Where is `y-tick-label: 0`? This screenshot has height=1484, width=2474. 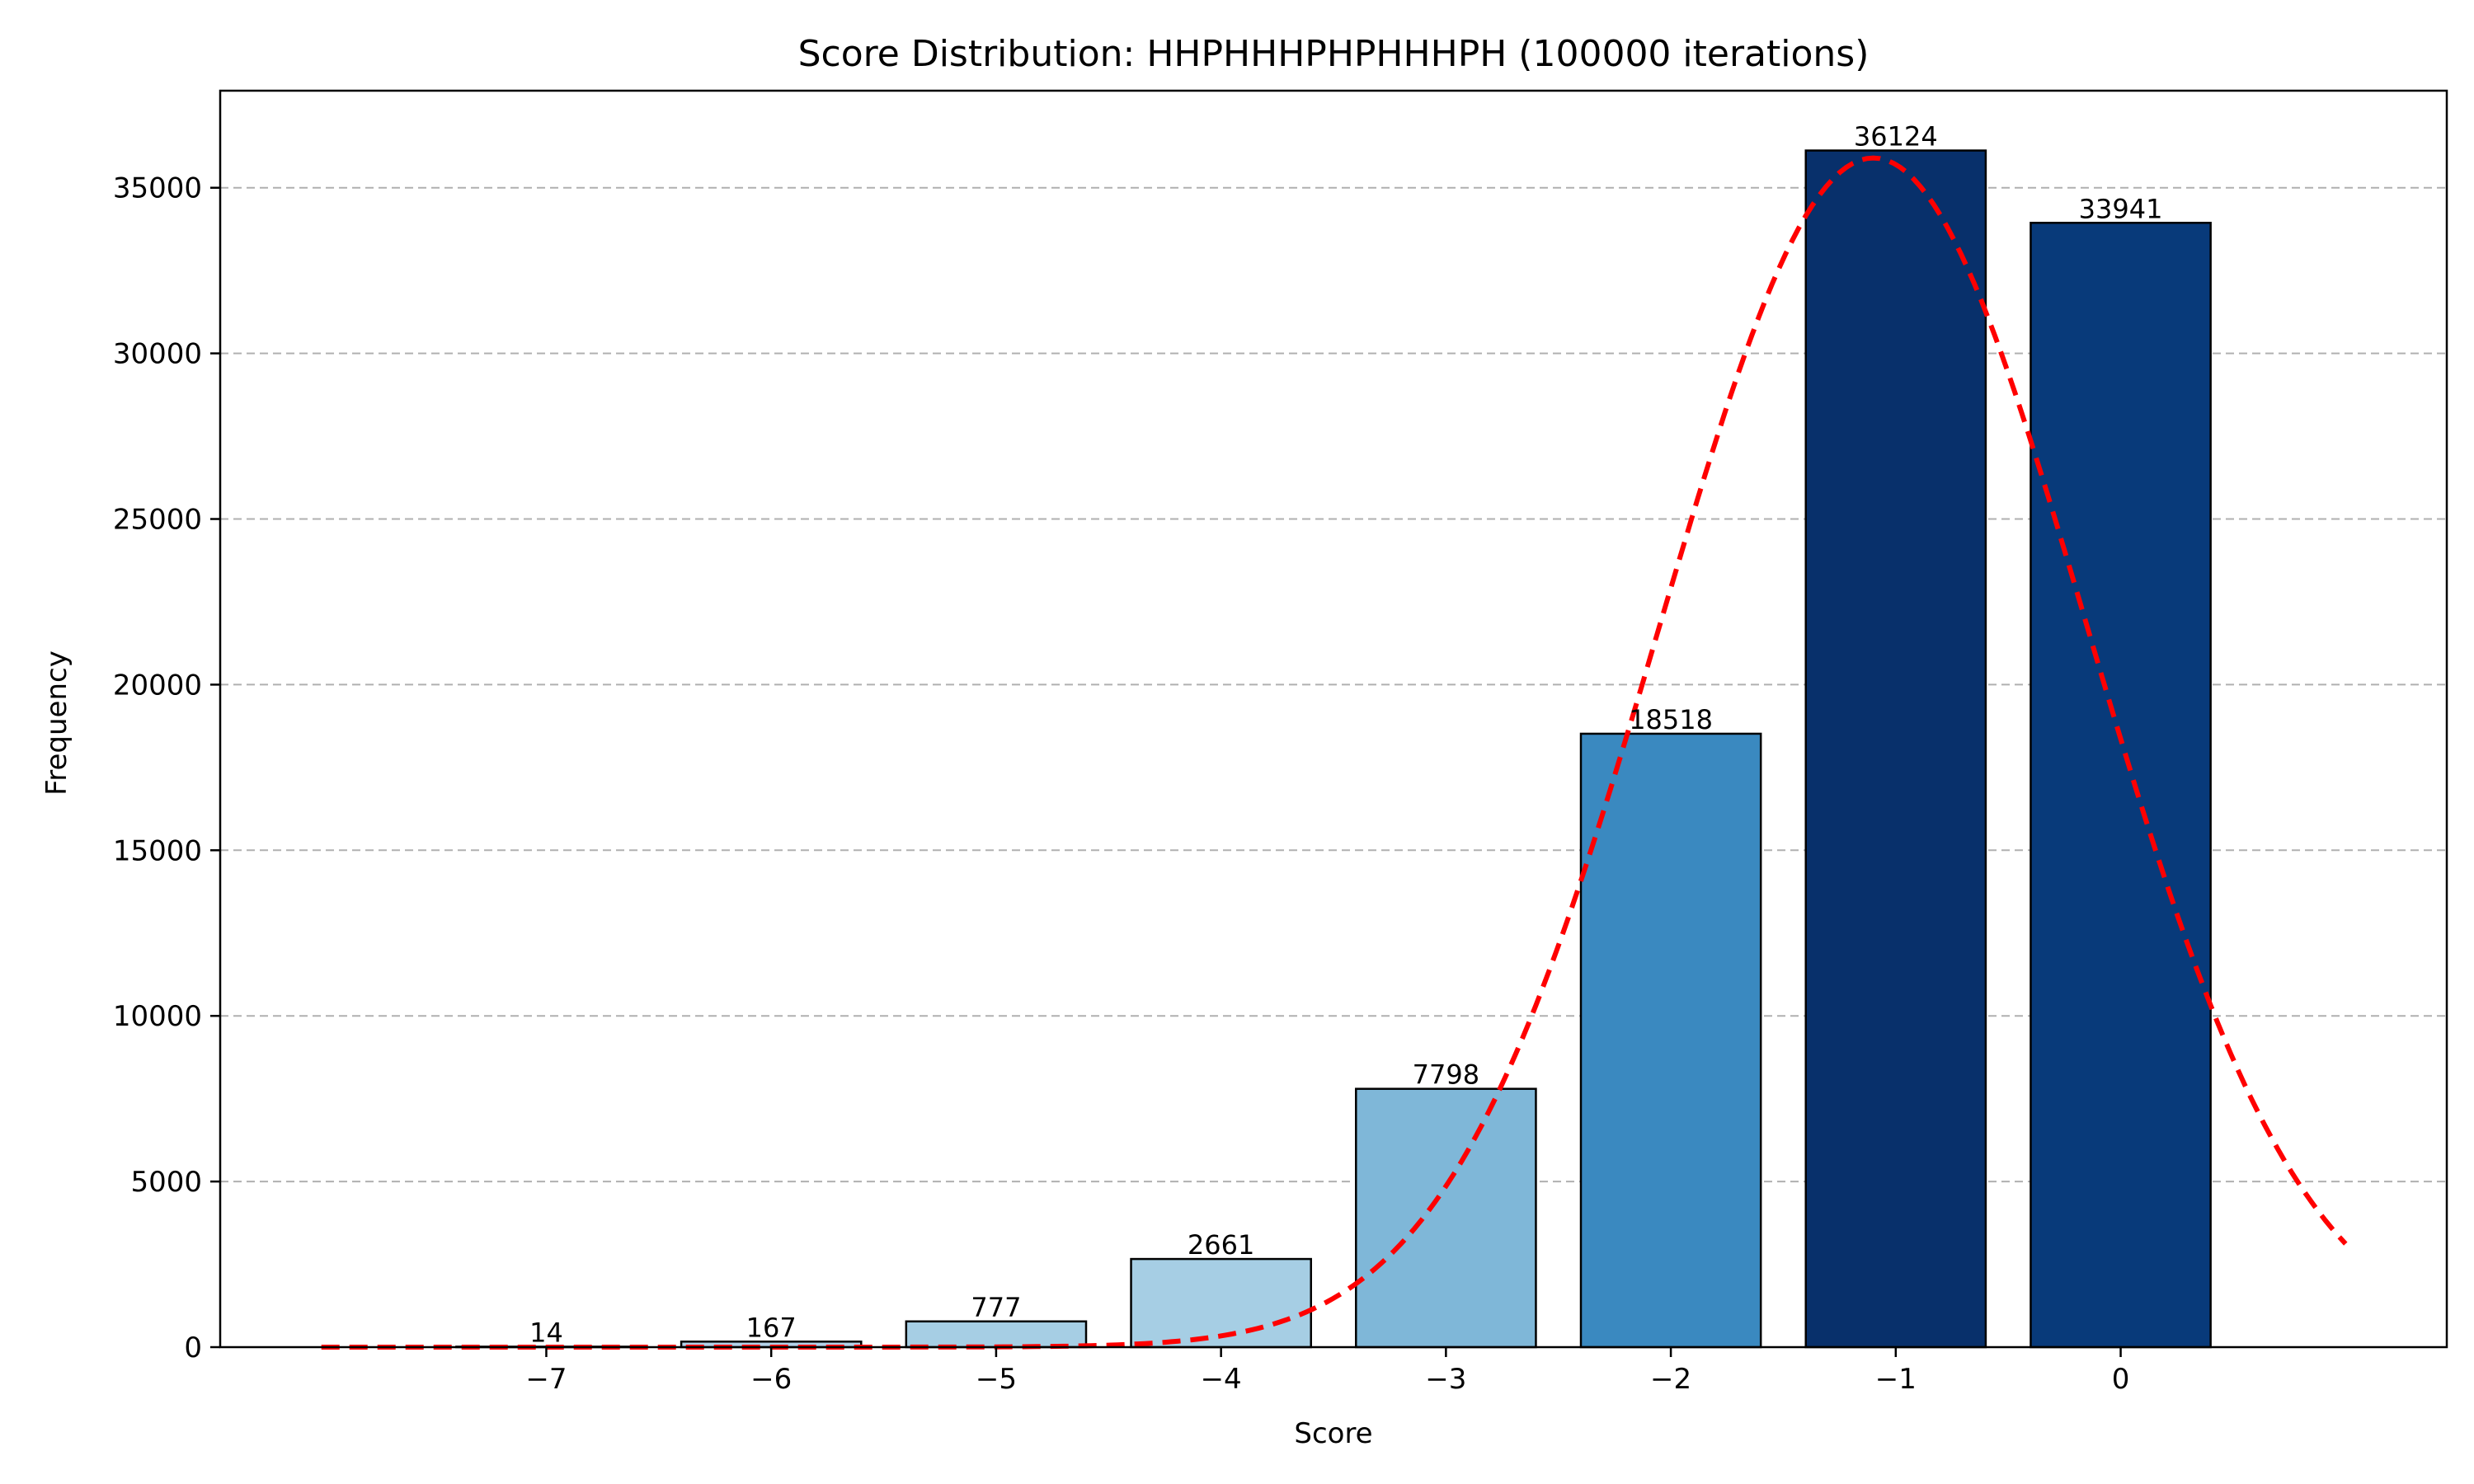
y-tick-label: 0 is located at coordinates (193, 1347).